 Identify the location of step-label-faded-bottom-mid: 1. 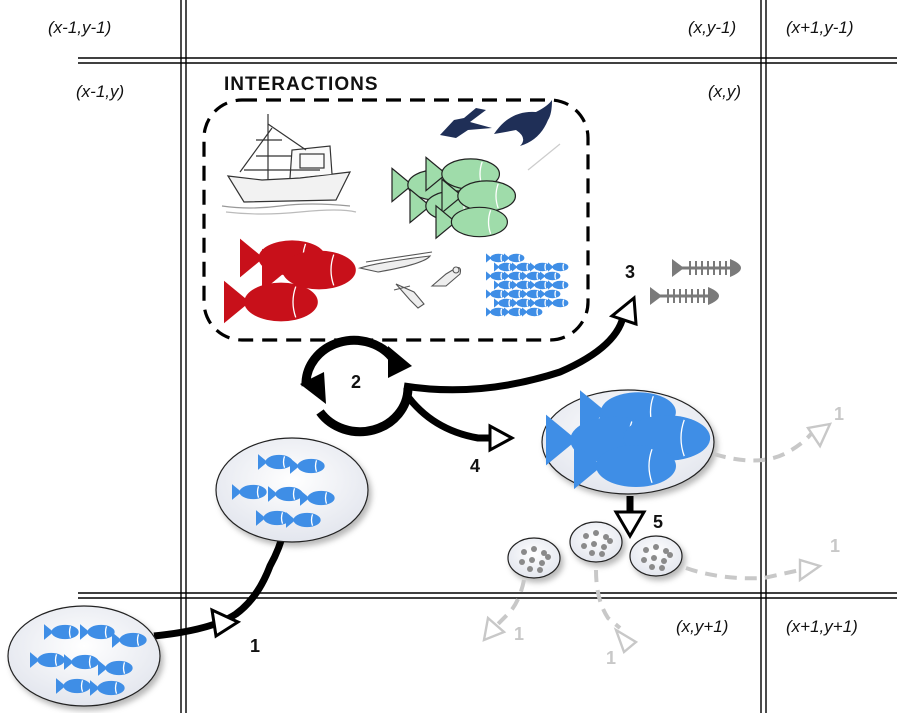
(611, 658).